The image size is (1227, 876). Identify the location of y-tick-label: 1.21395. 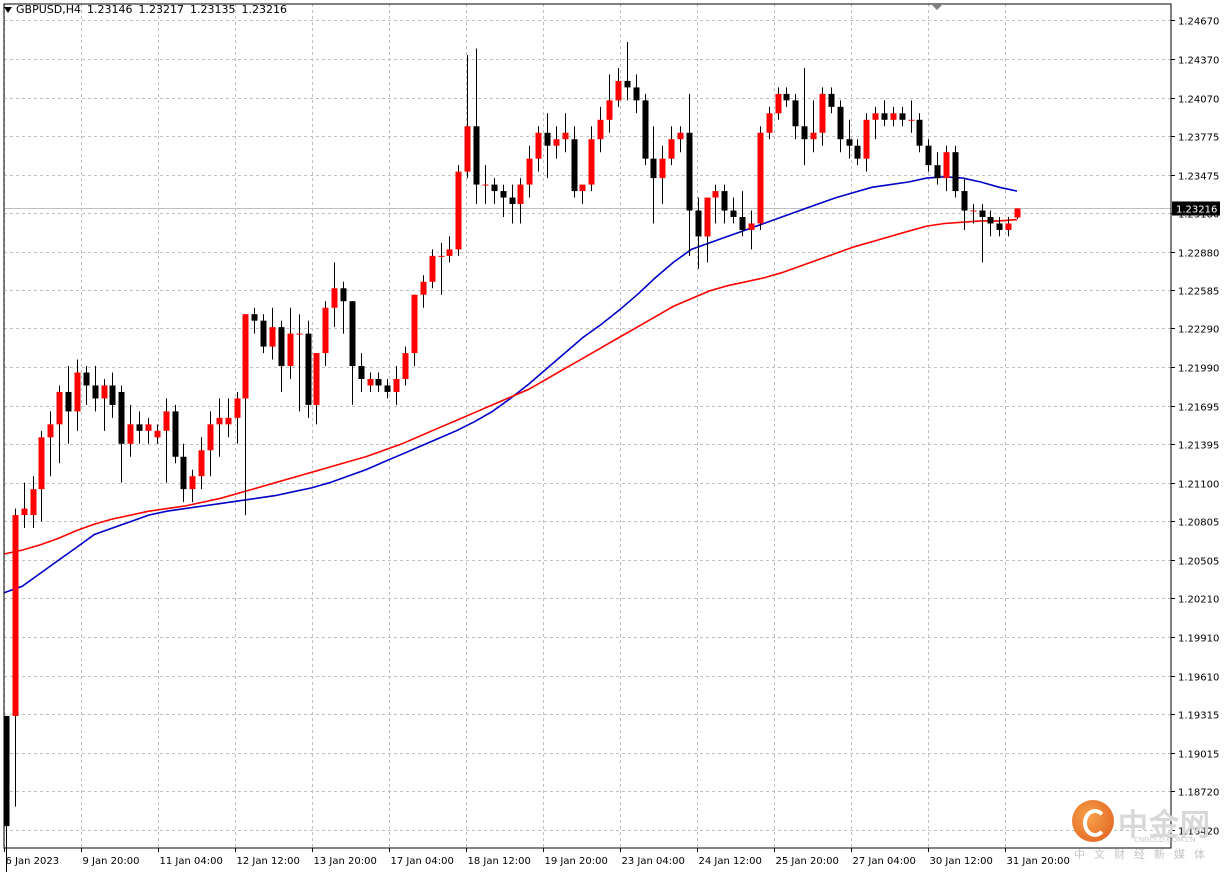
(1198, 446).